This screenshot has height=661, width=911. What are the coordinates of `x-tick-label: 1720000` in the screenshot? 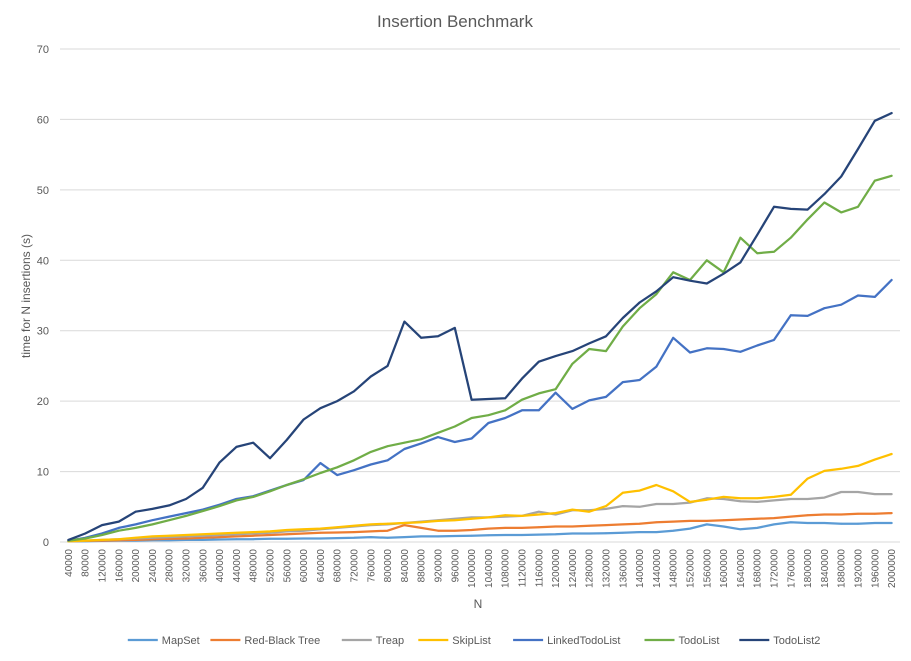 It's located at (775, 568).